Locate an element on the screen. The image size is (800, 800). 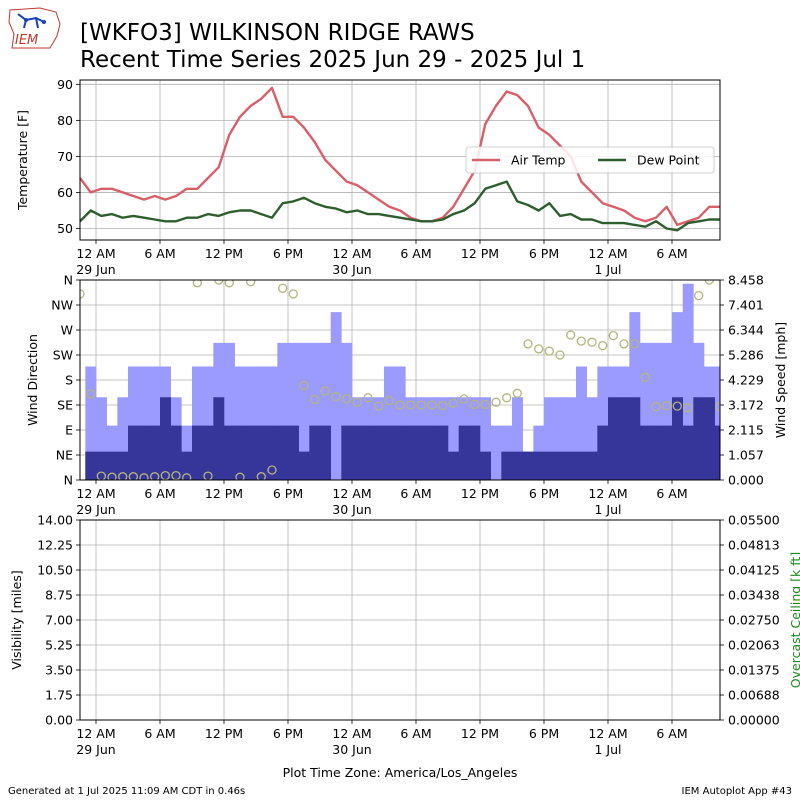
y2-tick-label: 0.05500 is located at coordinates (754, 520).